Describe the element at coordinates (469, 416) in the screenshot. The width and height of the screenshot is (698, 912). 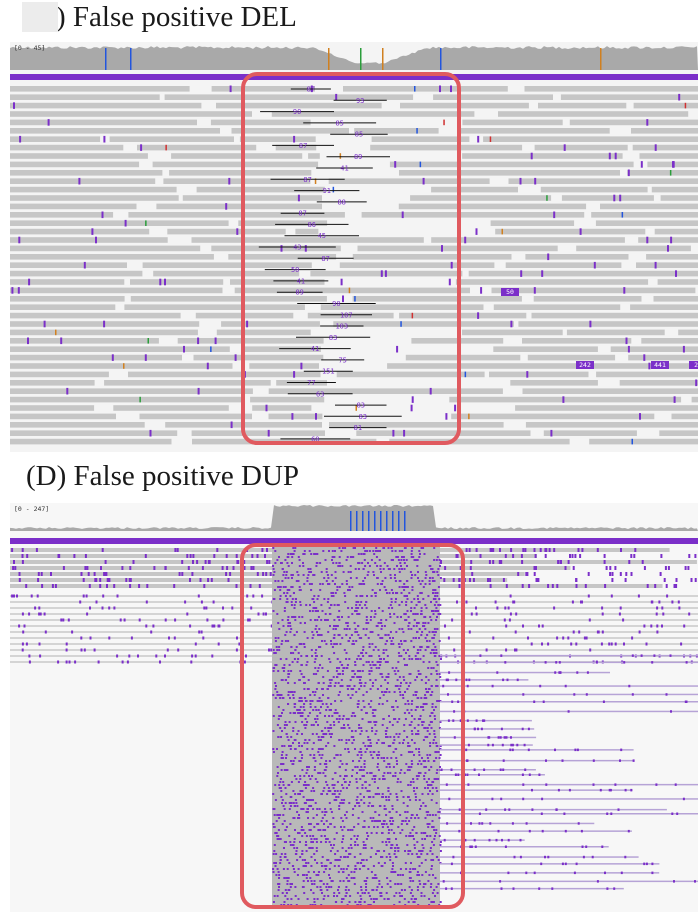
I see `mismatch-tick` at that location.